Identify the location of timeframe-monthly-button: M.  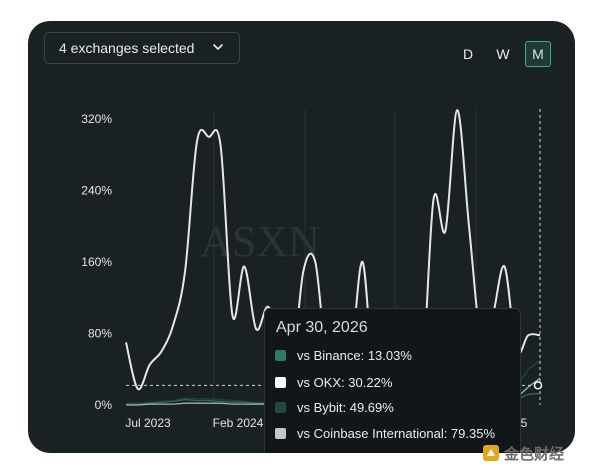
(538, 54).